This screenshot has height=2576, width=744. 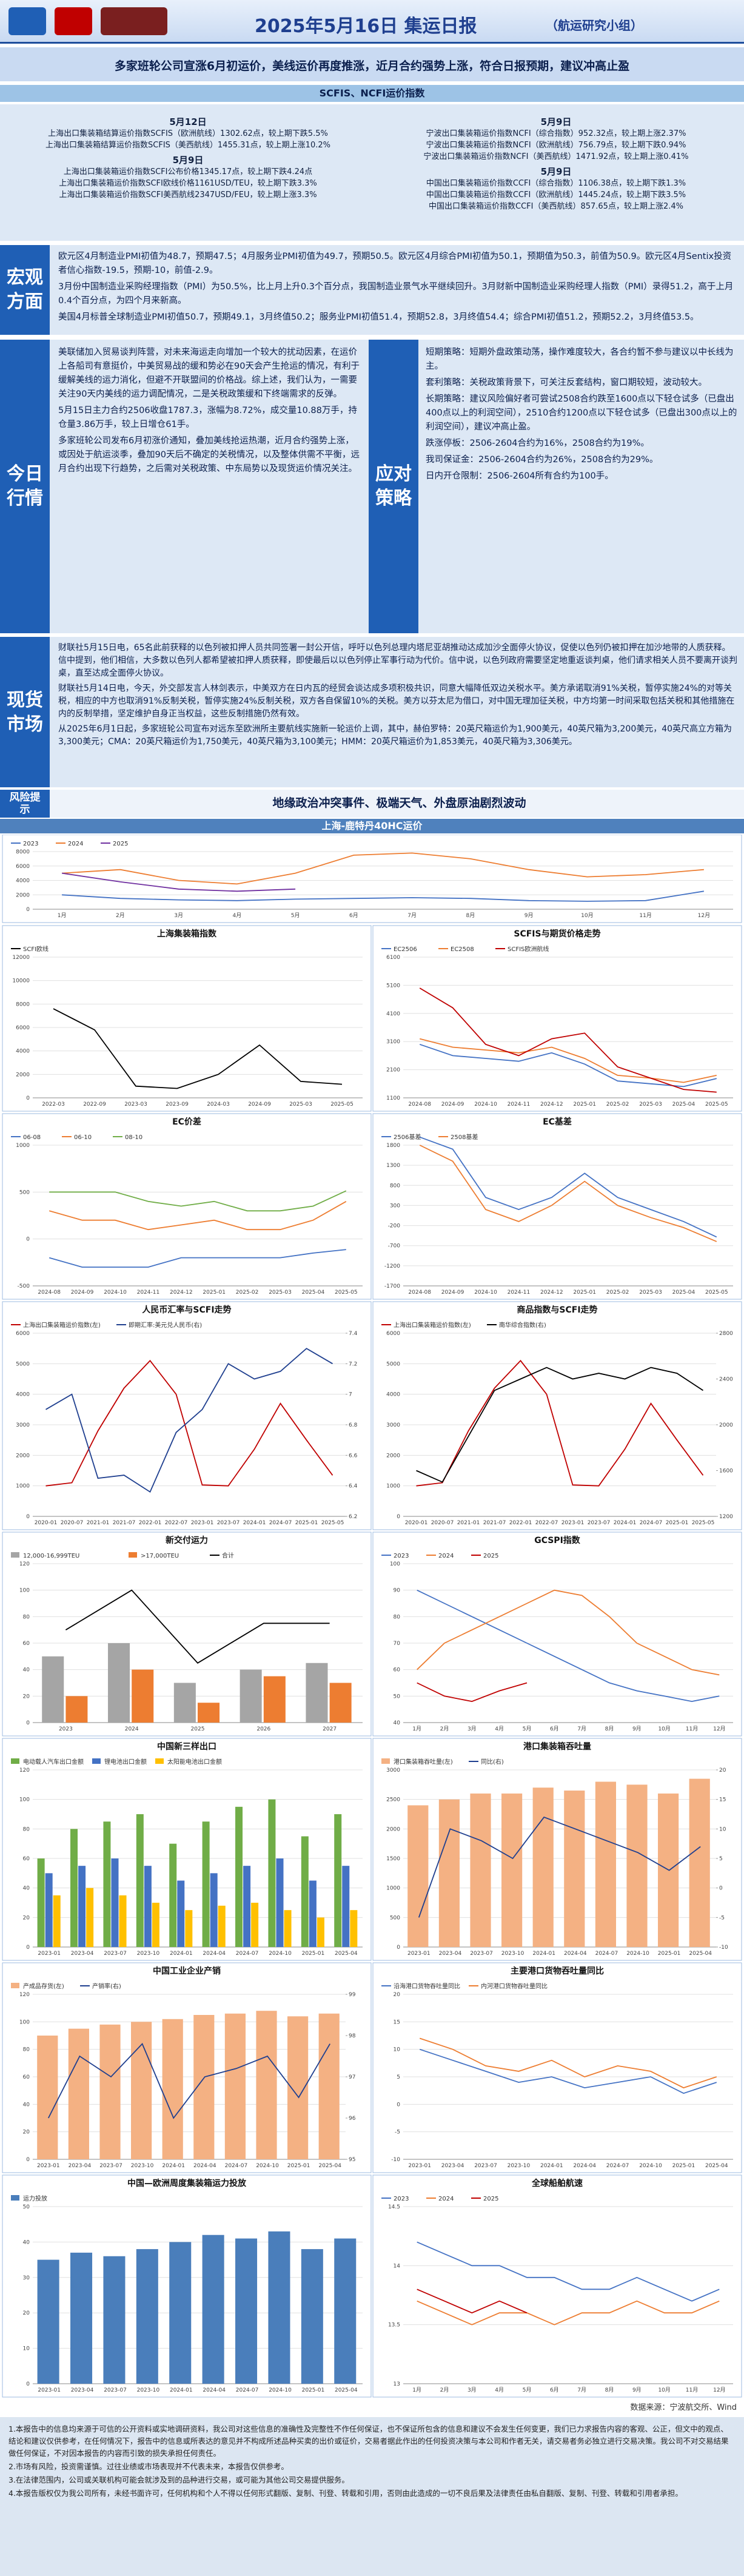 What do you see at coordinates (684, 2407) in the screenshot?
I see `source: 数据来源：宁波航交所、Wind` at bounding box center [684, 2407].